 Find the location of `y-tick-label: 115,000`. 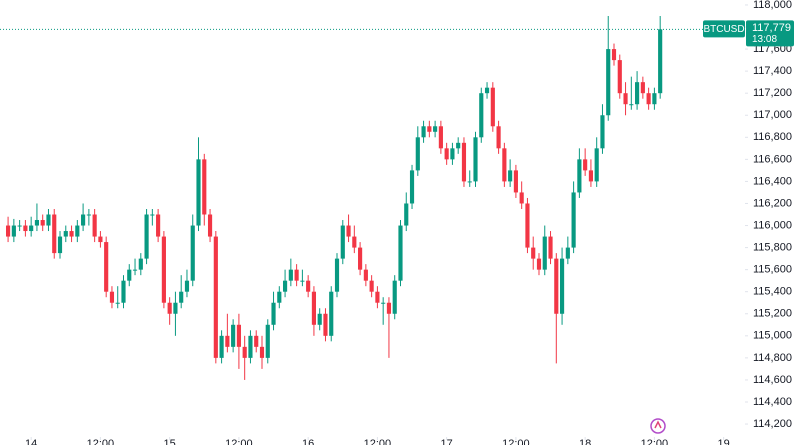

y-tick-label: 115,000 is located at coordinates (772, 336).